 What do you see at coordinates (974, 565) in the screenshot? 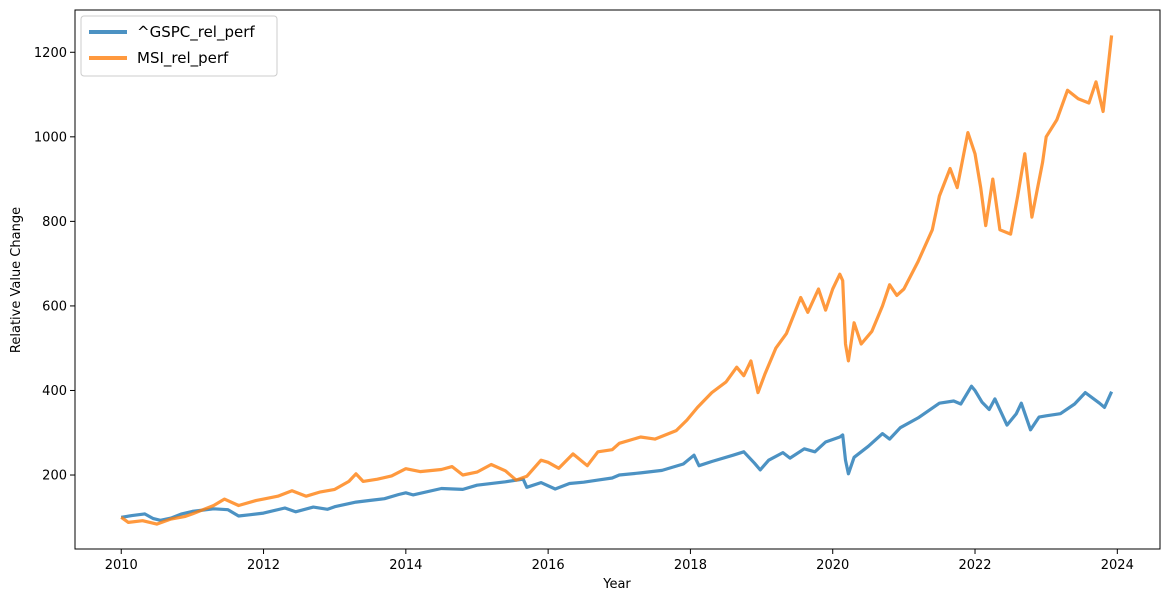
I see `x-tick-label: 2022` at bounding box center [974, 565].